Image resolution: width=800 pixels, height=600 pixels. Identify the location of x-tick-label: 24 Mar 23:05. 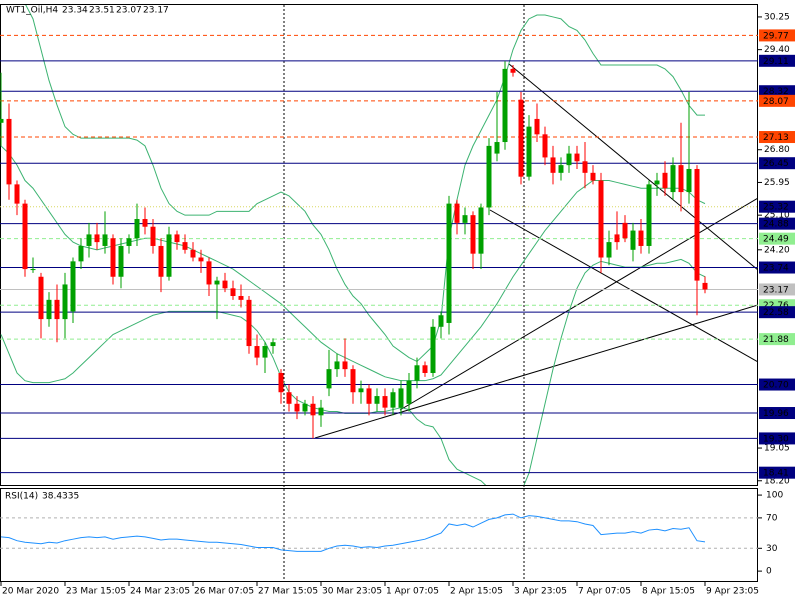
(160, 592).